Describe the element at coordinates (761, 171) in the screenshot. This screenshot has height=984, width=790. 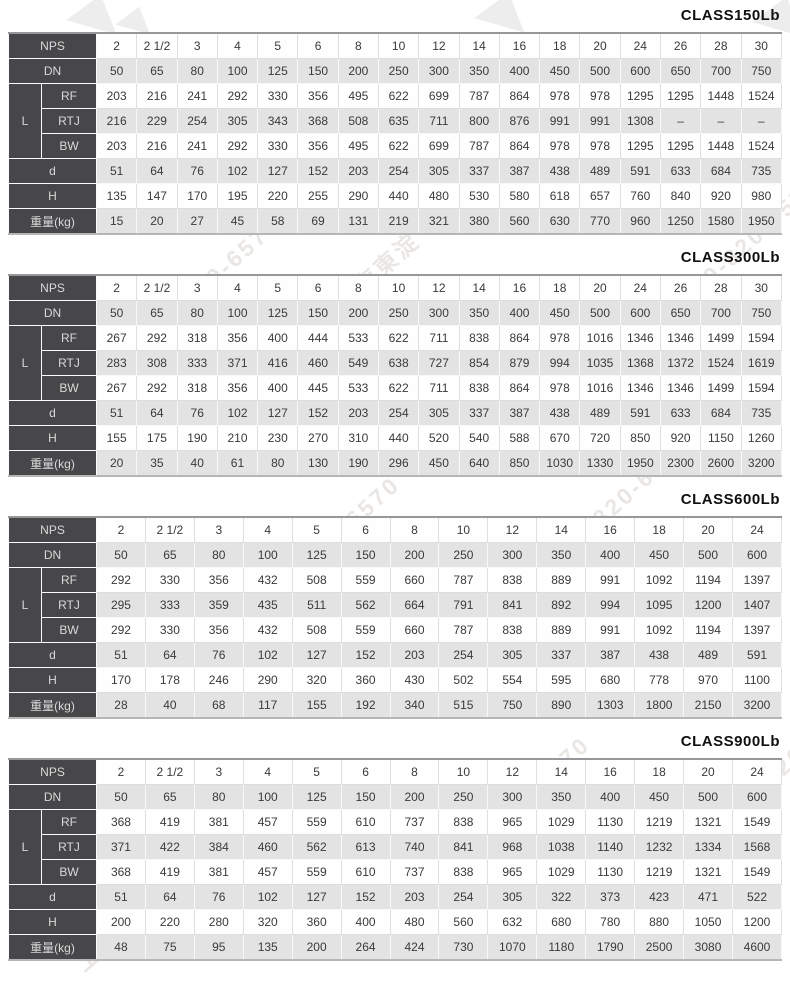
I see `value-cell-d: 735` at that location.